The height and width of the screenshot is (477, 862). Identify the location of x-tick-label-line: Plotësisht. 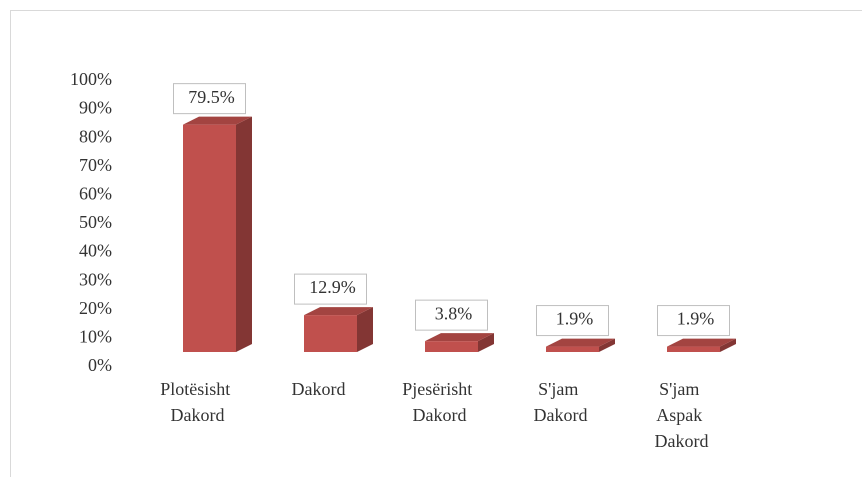
(197, 389).